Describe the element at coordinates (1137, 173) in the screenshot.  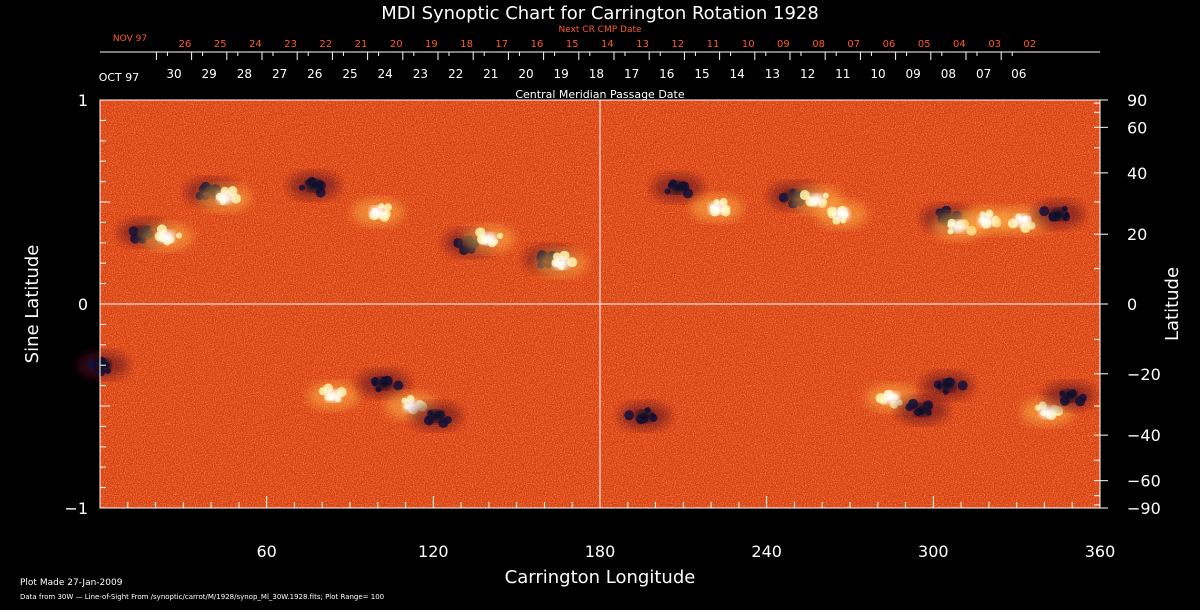
I see `y-right-tick-label: 40` at that location.